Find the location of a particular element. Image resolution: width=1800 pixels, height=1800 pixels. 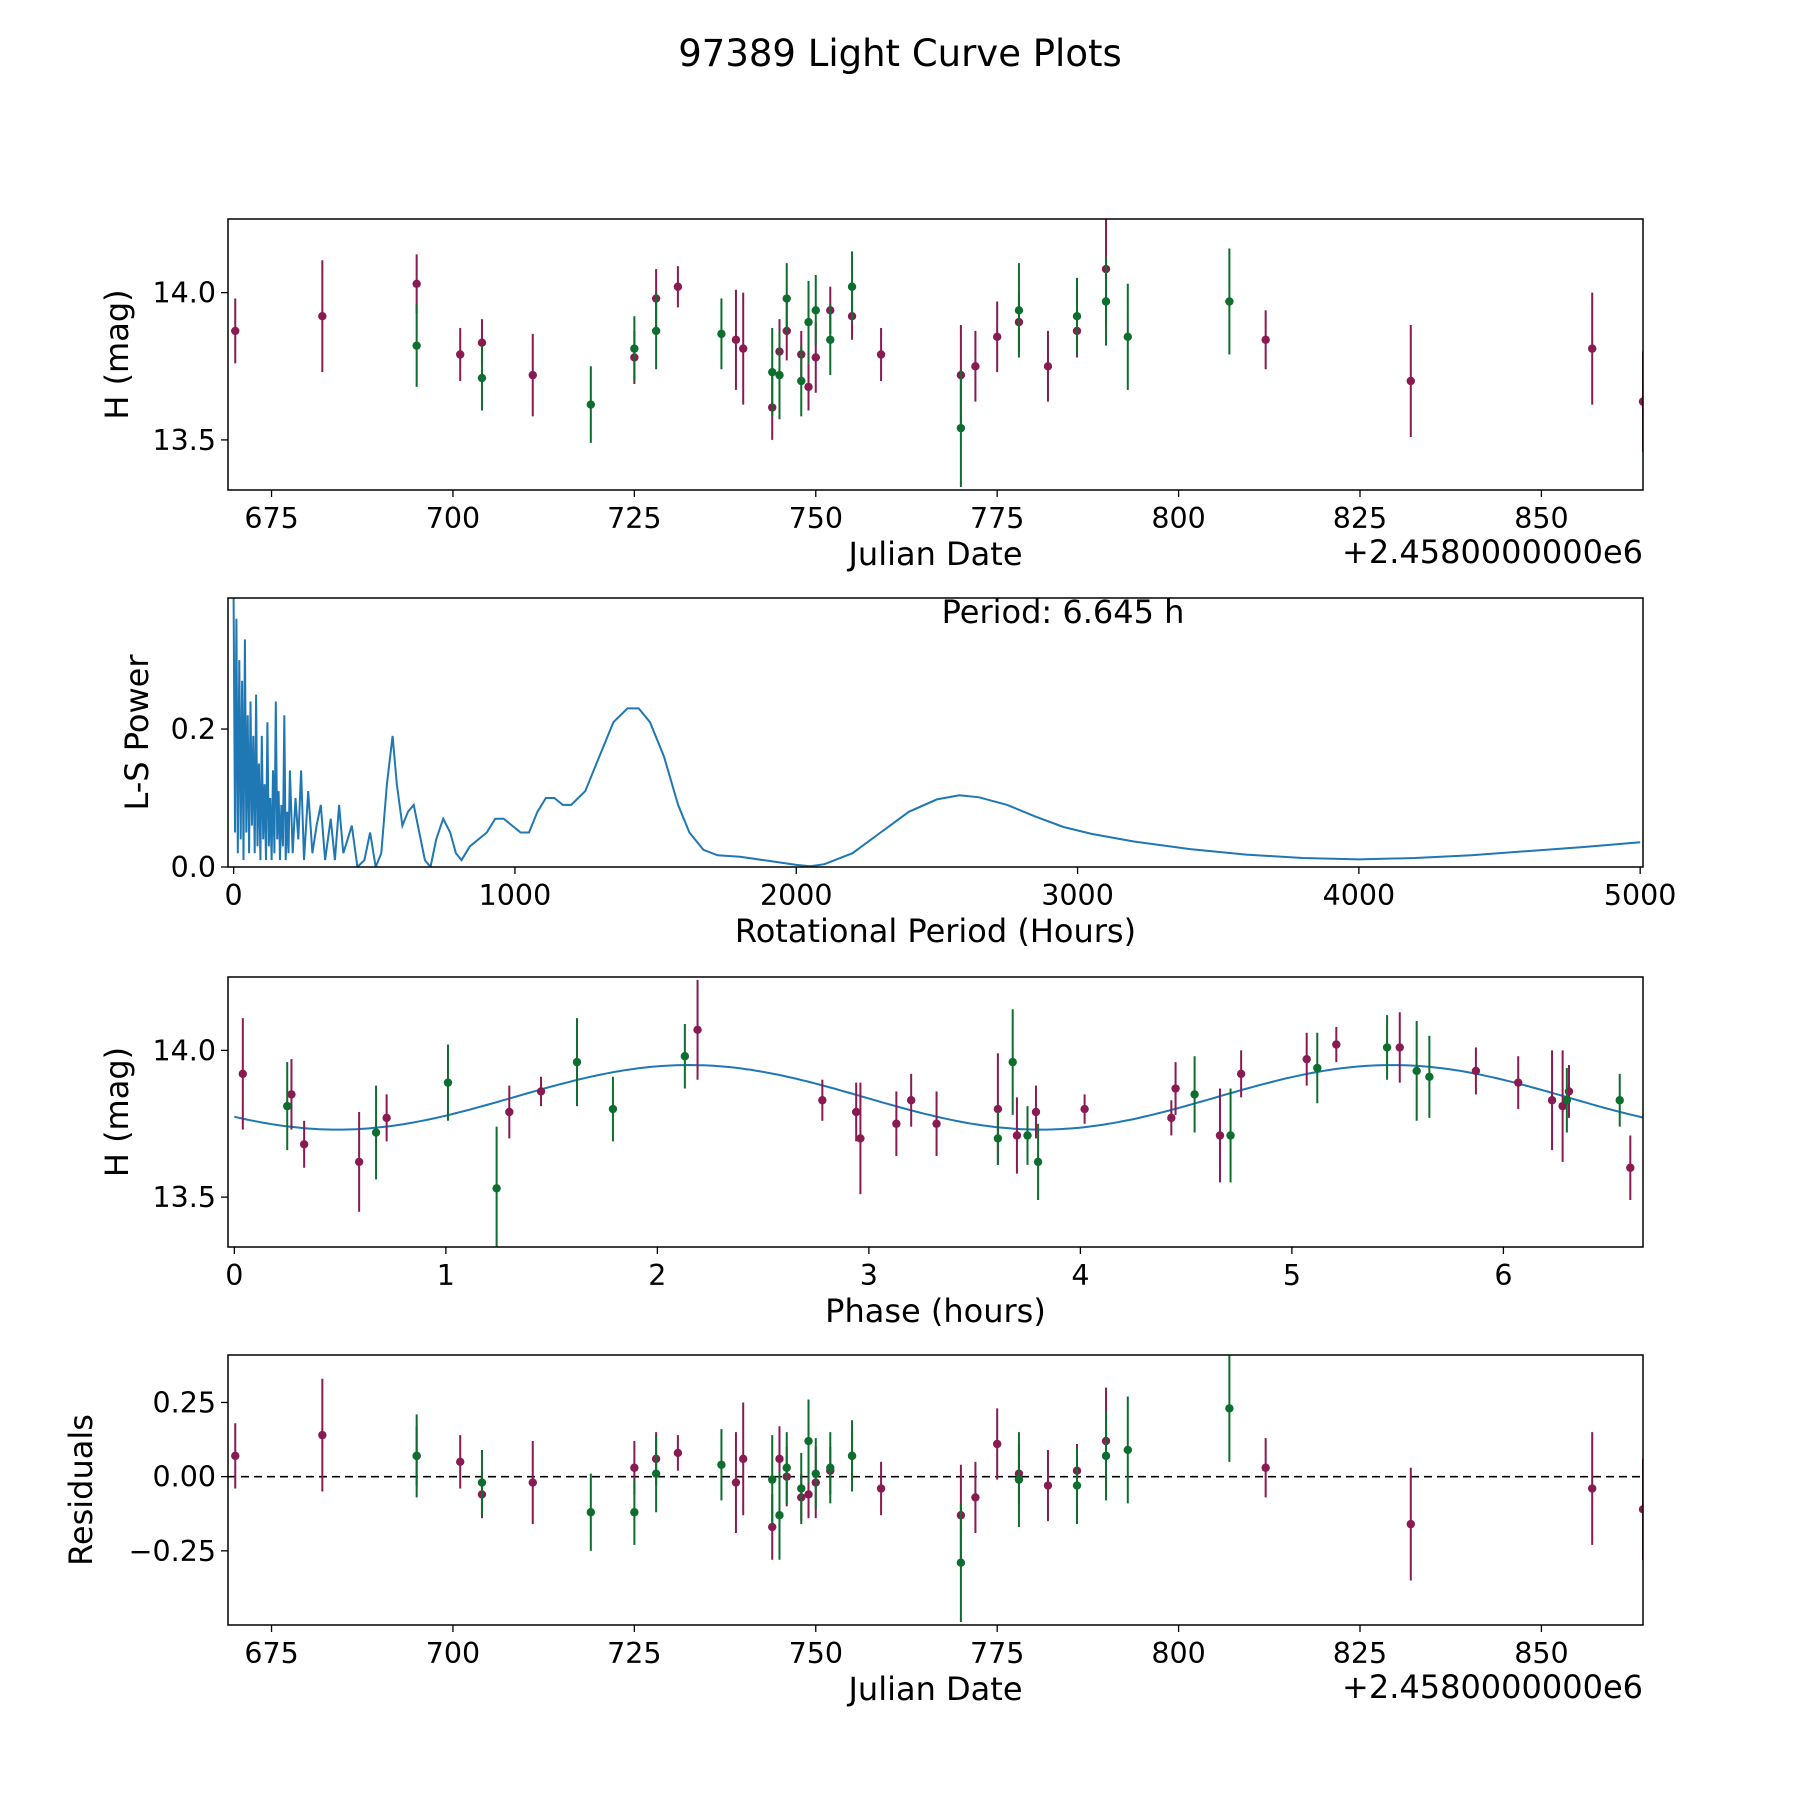

y-tick-label: 0.00 is located at coordinates (184, 1477).